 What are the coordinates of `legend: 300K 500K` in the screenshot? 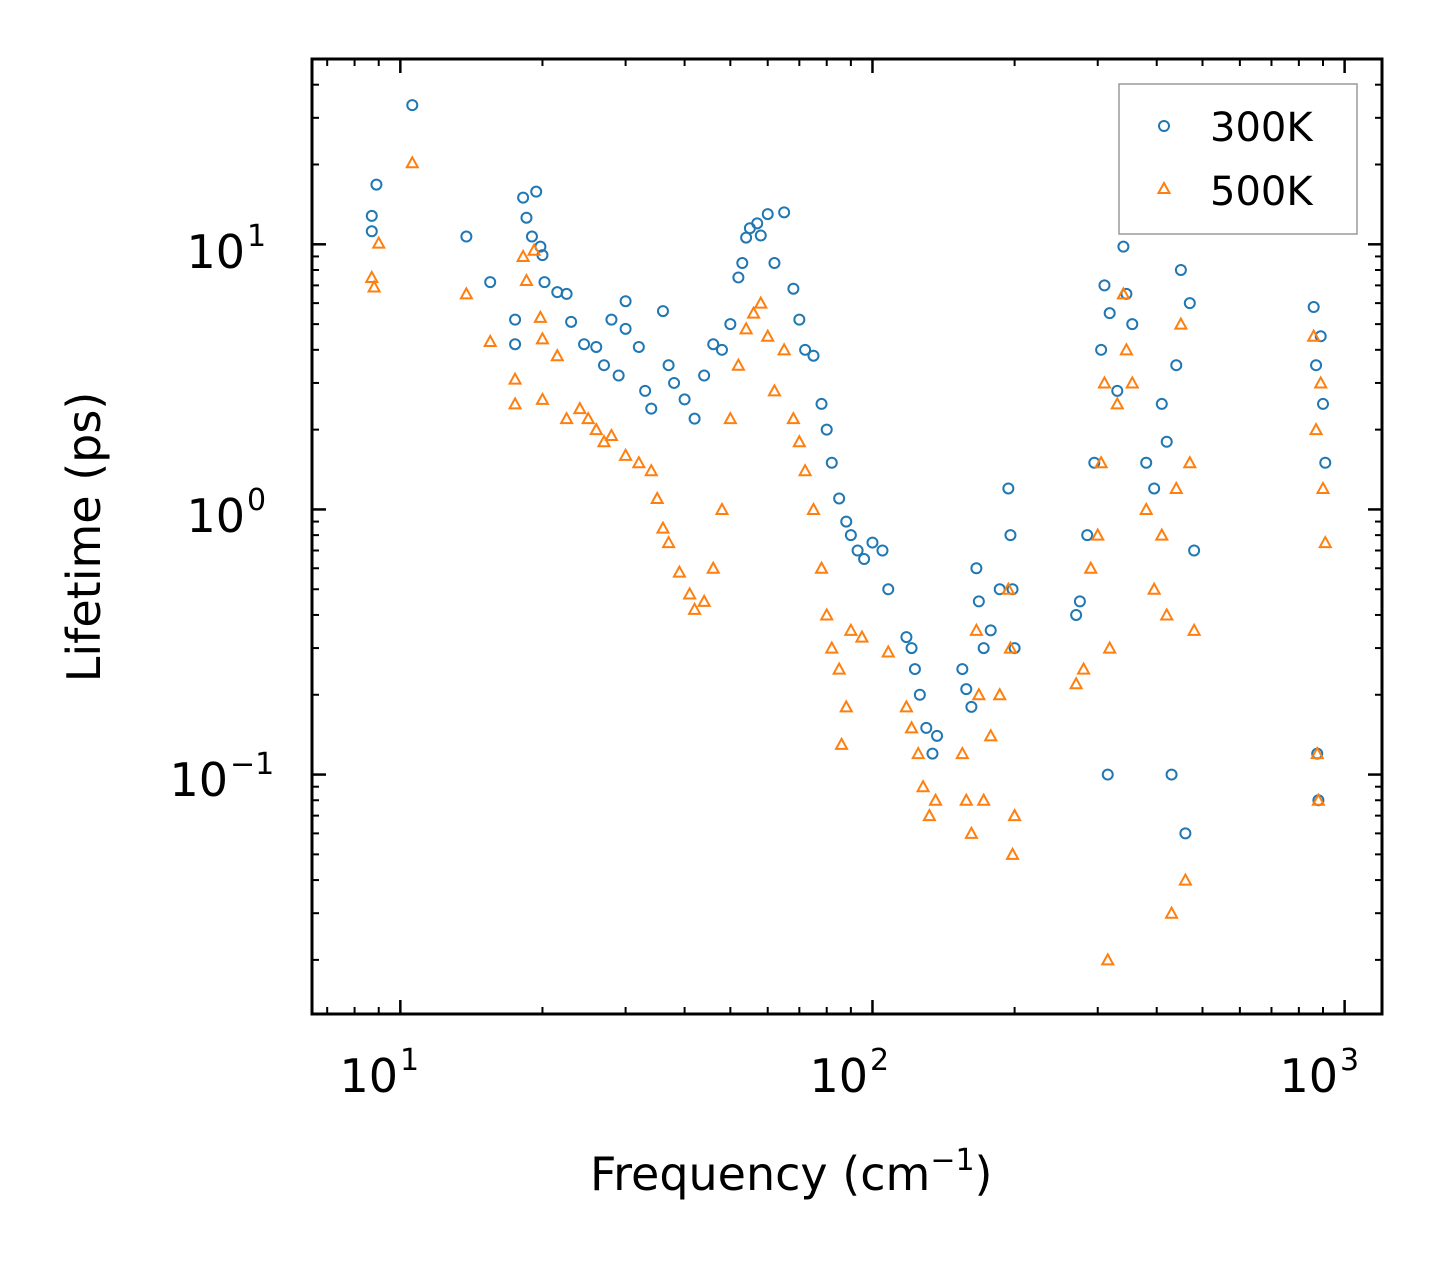 It's located at (1238, 159).